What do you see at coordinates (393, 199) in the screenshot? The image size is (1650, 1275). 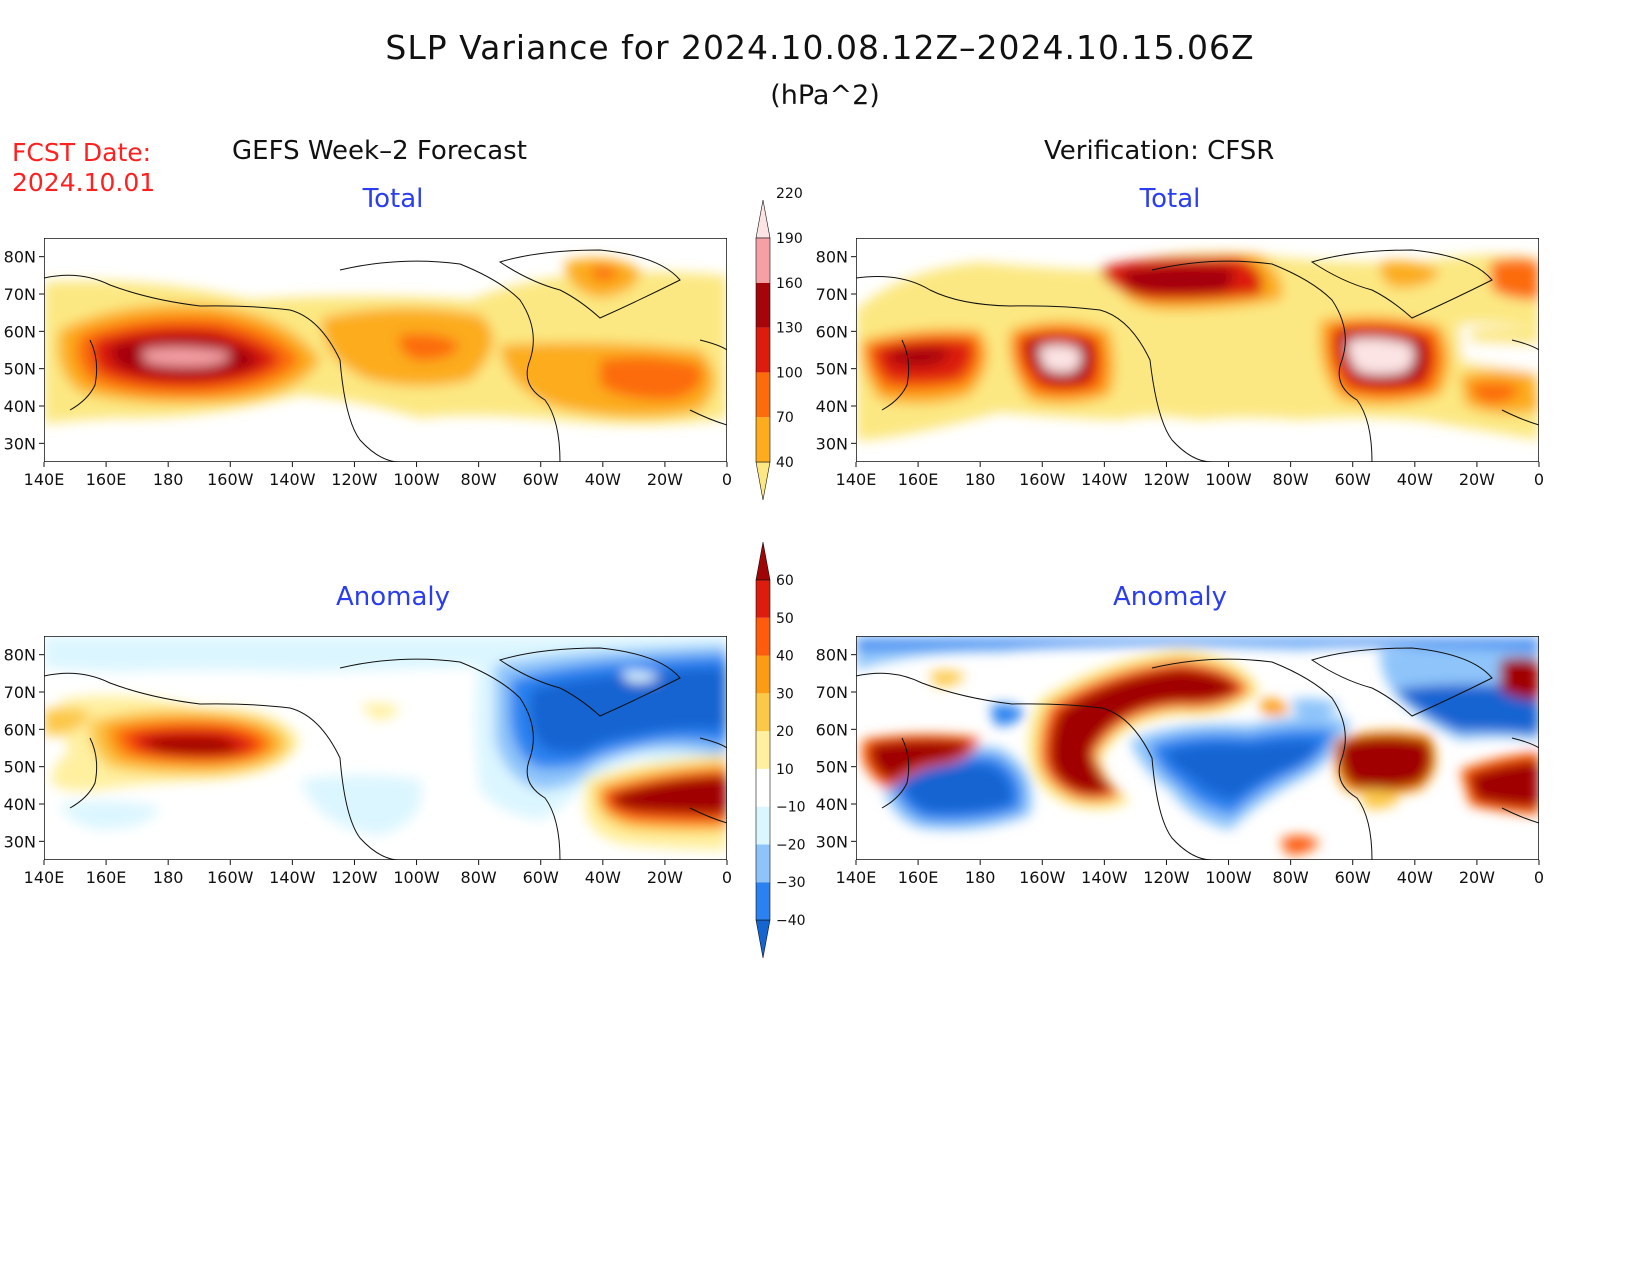 I see `panel-title-top-left: Total` at bounding box center [393, 199].